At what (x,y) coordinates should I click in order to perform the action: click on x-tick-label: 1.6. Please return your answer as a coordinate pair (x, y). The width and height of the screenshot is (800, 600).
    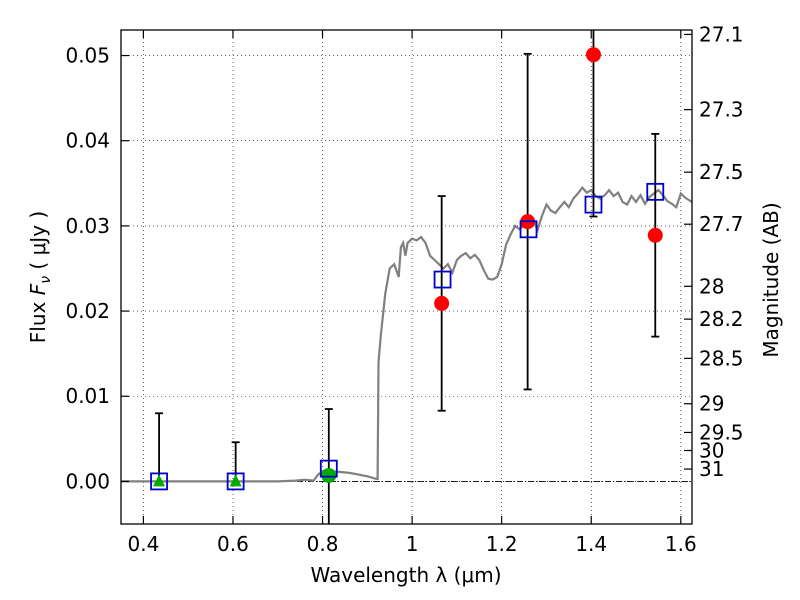
    Looking at the image, I should click on (681, 544).